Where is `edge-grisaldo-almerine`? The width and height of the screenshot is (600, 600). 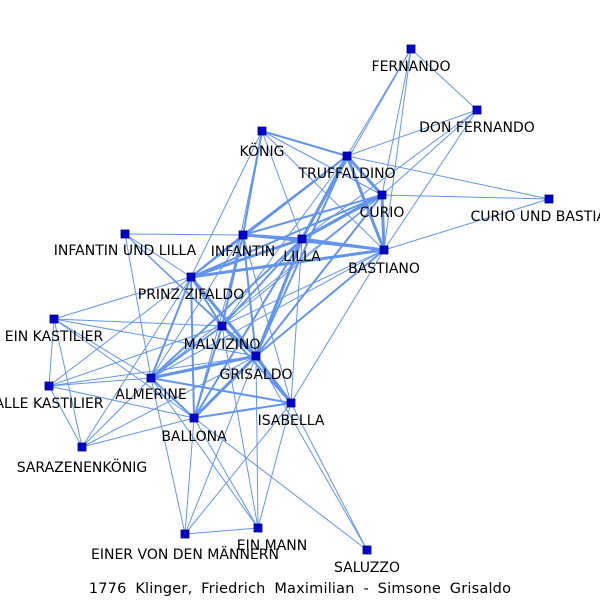 edge-grisaldo-almerine is located at coordinates (203, 367).